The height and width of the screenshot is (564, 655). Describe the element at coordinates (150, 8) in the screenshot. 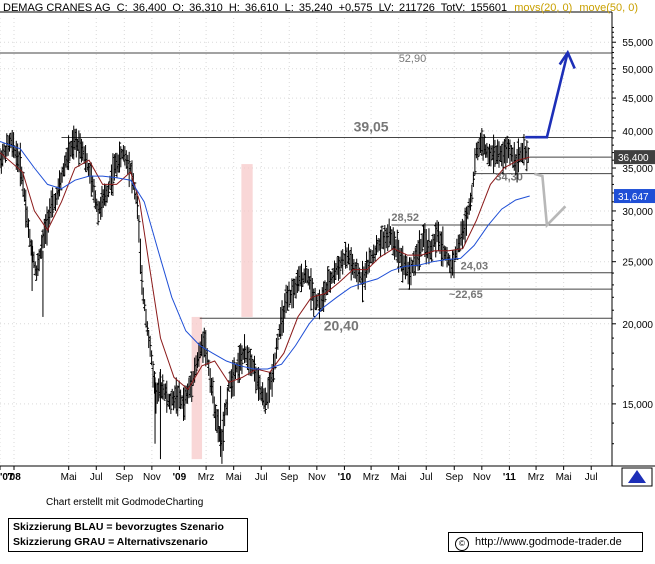

I see `close-value: 36,400` at that location.